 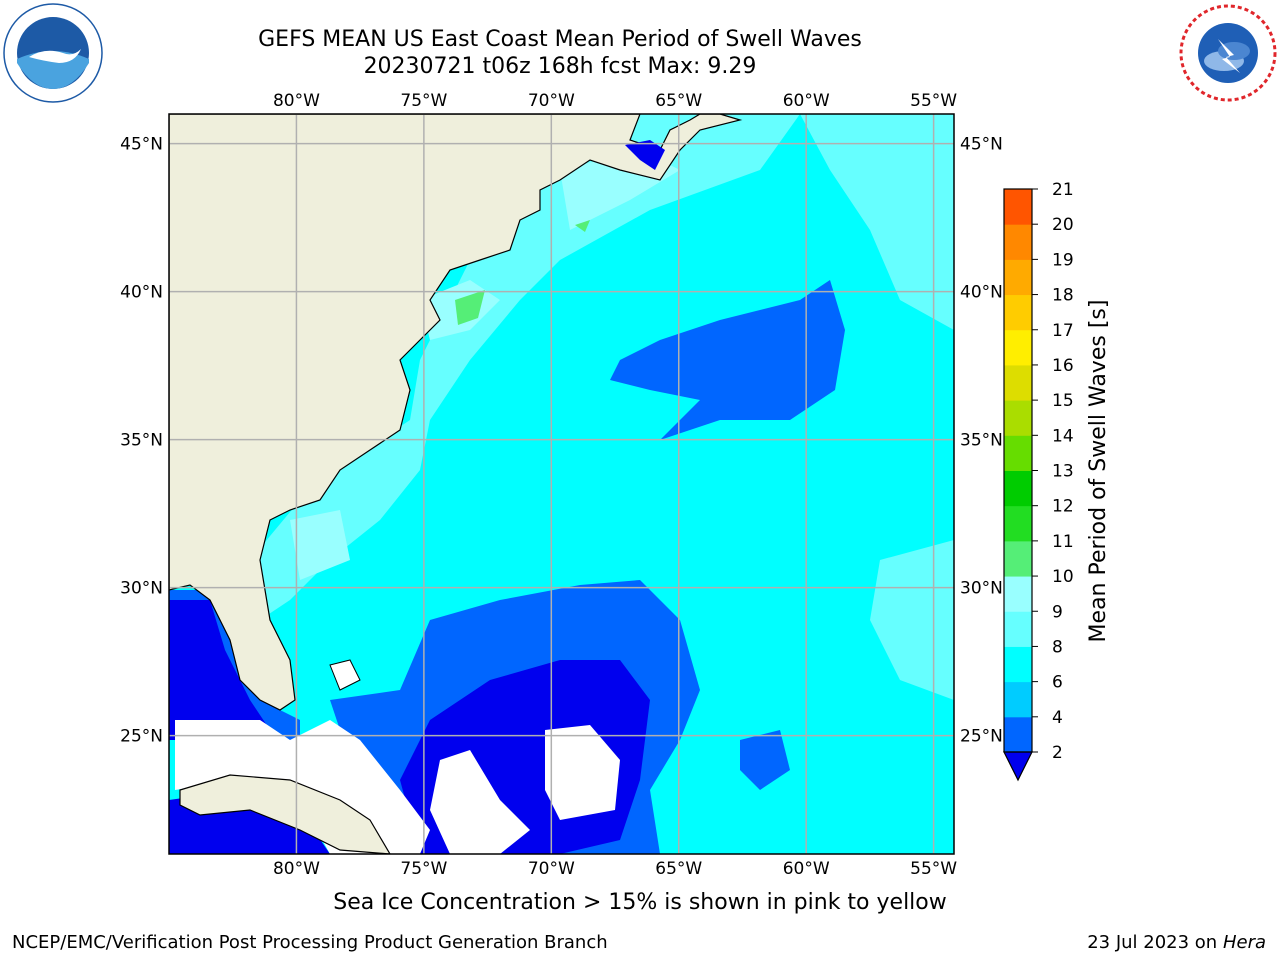 I want to click on colorbar-tick-label: 20, so click(x=1063, y=225).